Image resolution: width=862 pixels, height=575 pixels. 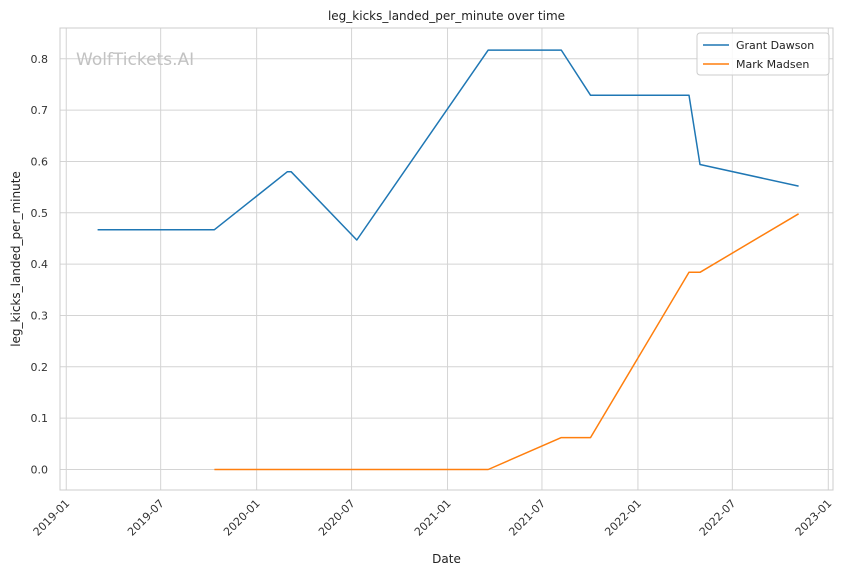 I want to click on y-tick-label: 0.8, so click(x=40, y=59).